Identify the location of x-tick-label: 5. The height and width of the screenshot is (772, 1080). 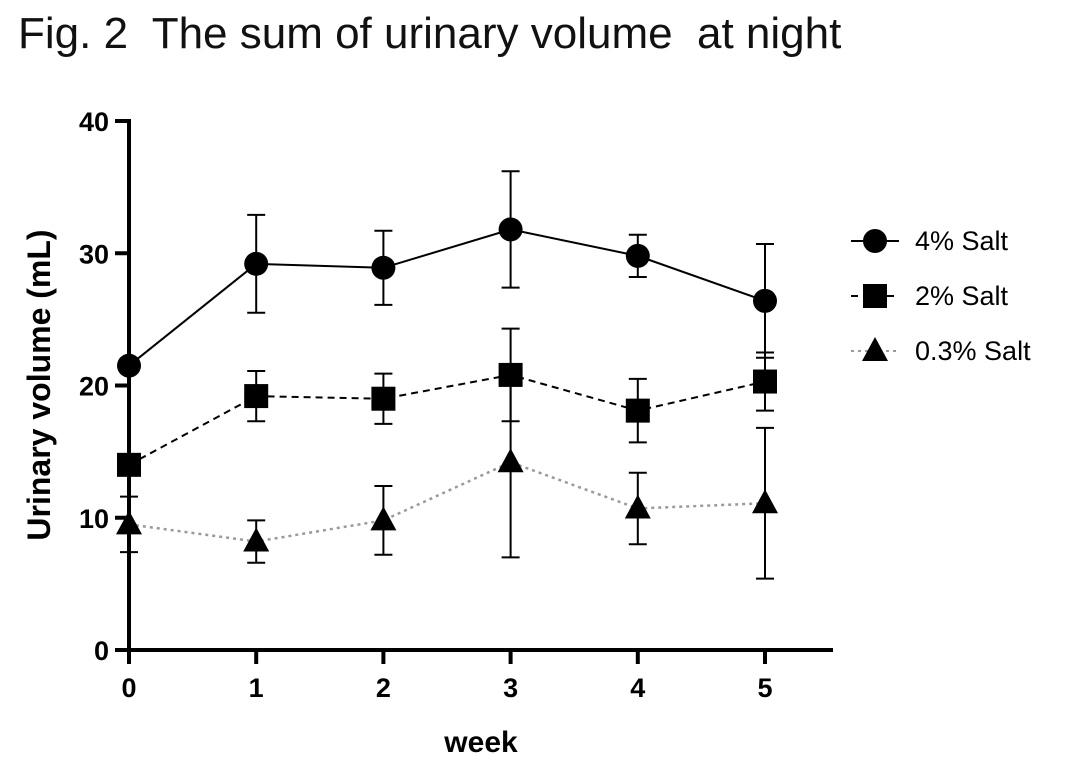
(764, 688).